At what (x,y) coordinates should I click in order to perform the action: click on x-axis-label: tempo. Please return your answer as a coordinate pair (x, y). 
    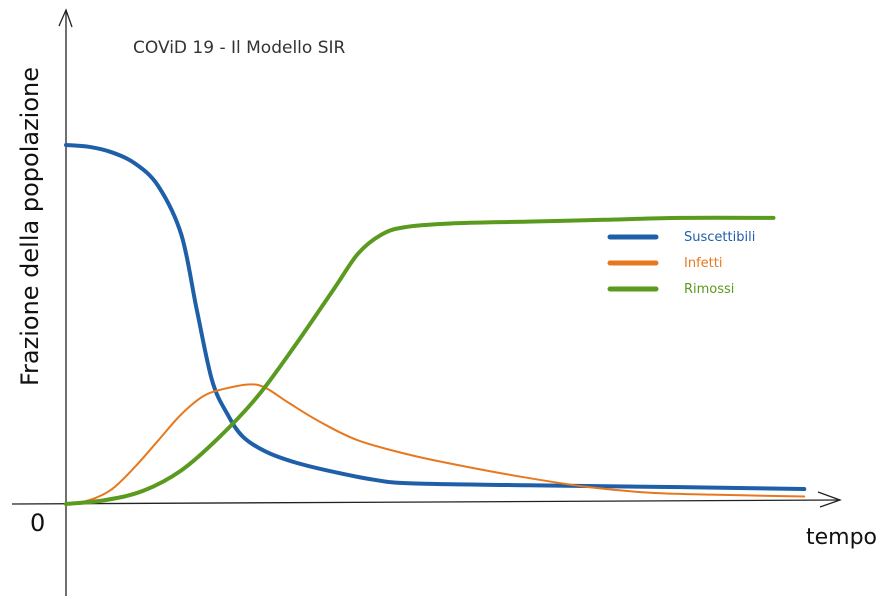
    Looking at the image, I should click on (841, 537).